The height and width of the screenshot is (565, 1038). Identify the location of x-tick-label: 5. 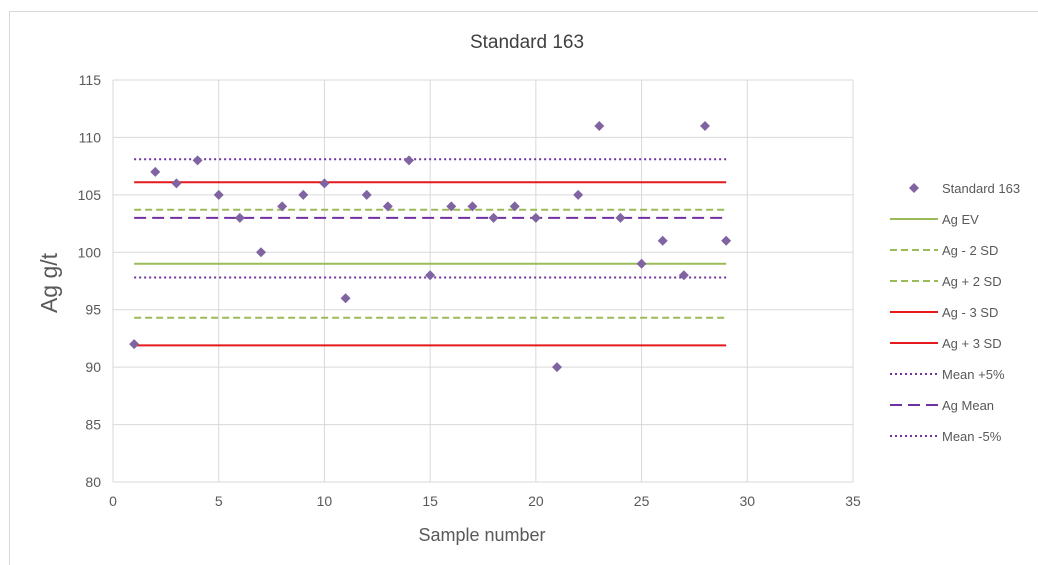
(219, 501).